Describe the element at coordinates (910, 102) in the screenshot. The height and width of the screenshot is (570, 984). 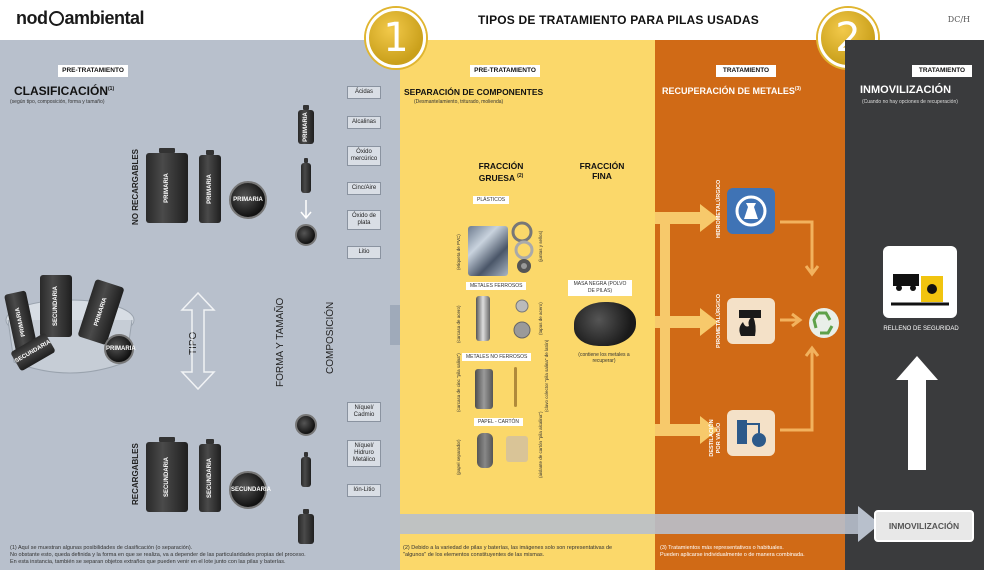
I see `inmovilizacion-subtitle: (Cuando no hay opciones de recuperación)` at that location.